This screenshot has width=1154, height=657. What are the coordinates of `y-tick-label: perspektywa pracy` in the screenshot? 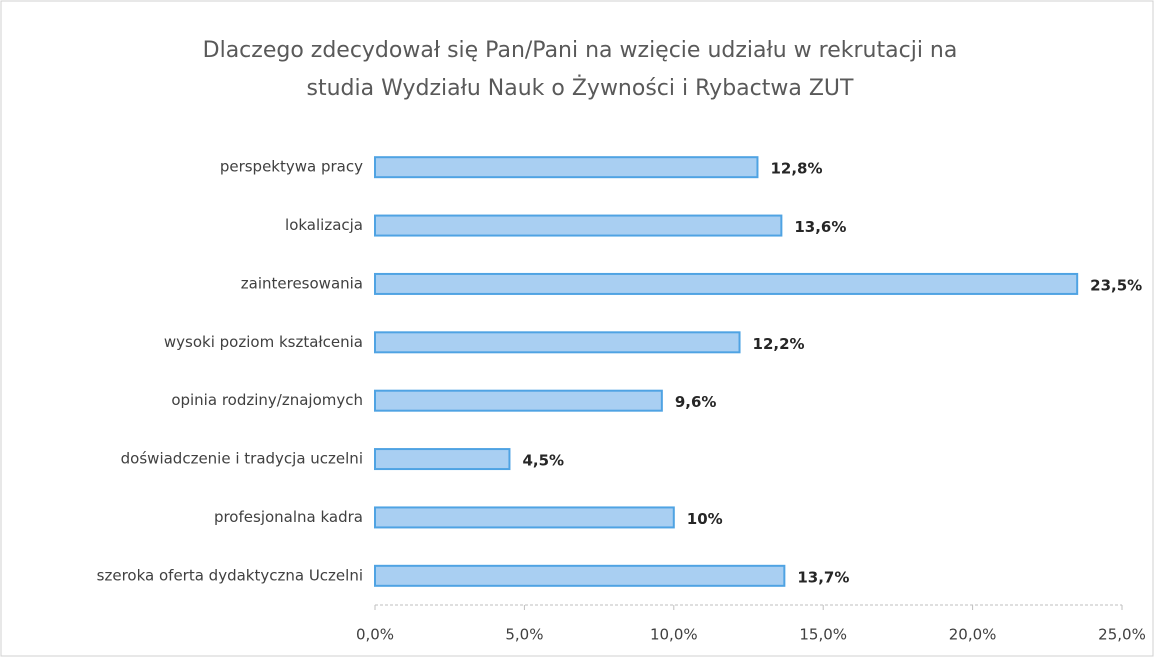 It's located at (291, 167).